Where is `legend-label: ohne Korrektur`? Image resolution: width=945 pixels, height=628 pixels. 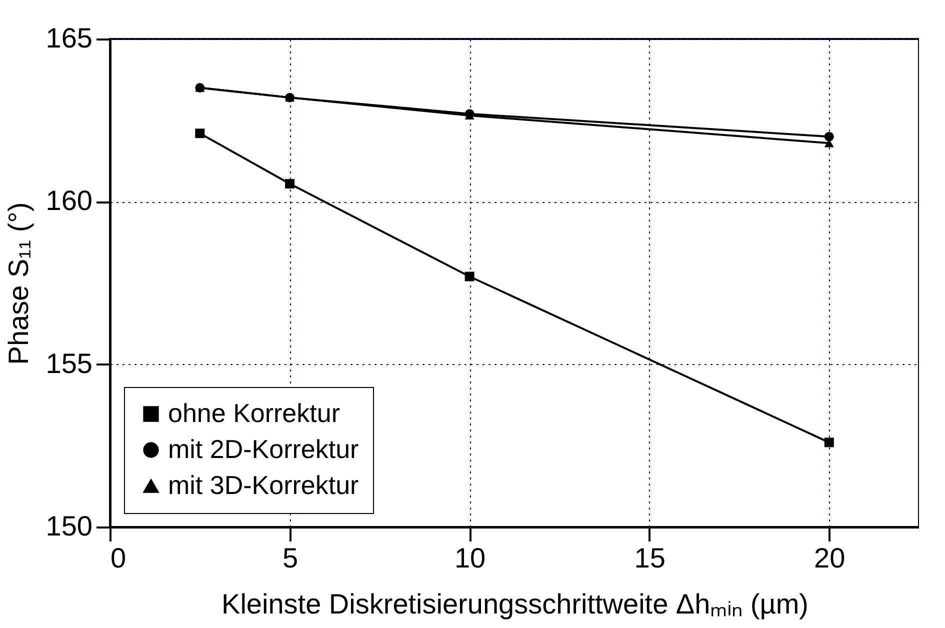 legend-label: ohne Korrektur is located at coordinates (254, 413).